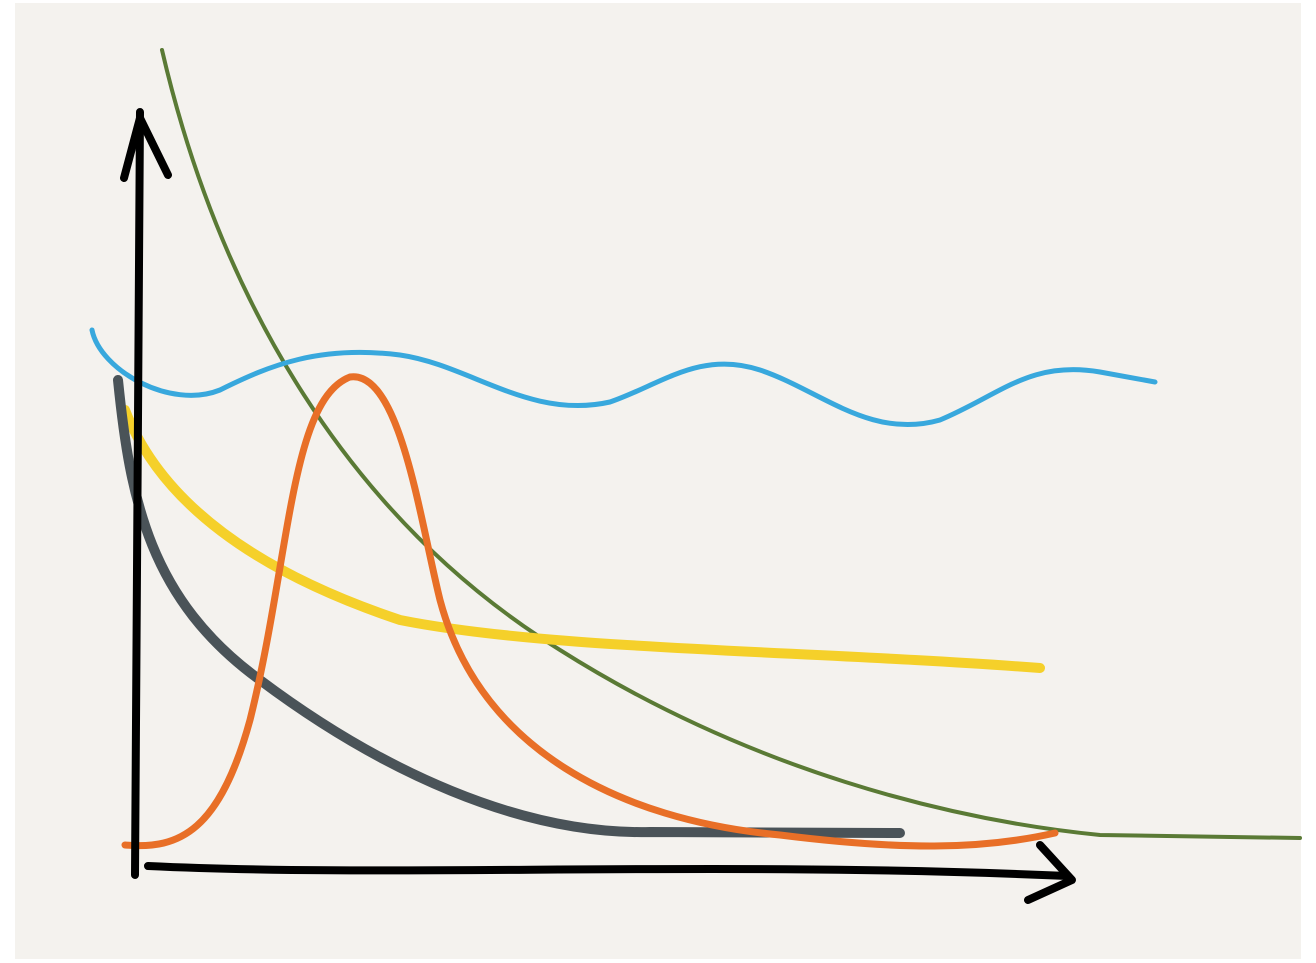  What do you see at coordinates (623, 377) in the screenshot?
I see `blue-curve` at bounding box center [623, 377].